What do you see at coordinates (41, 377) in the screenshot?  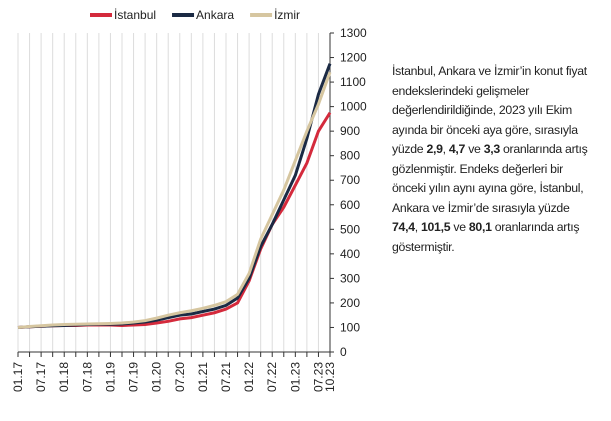 I see `x-tick-label: 07.17` at bounding box center [41, 377].